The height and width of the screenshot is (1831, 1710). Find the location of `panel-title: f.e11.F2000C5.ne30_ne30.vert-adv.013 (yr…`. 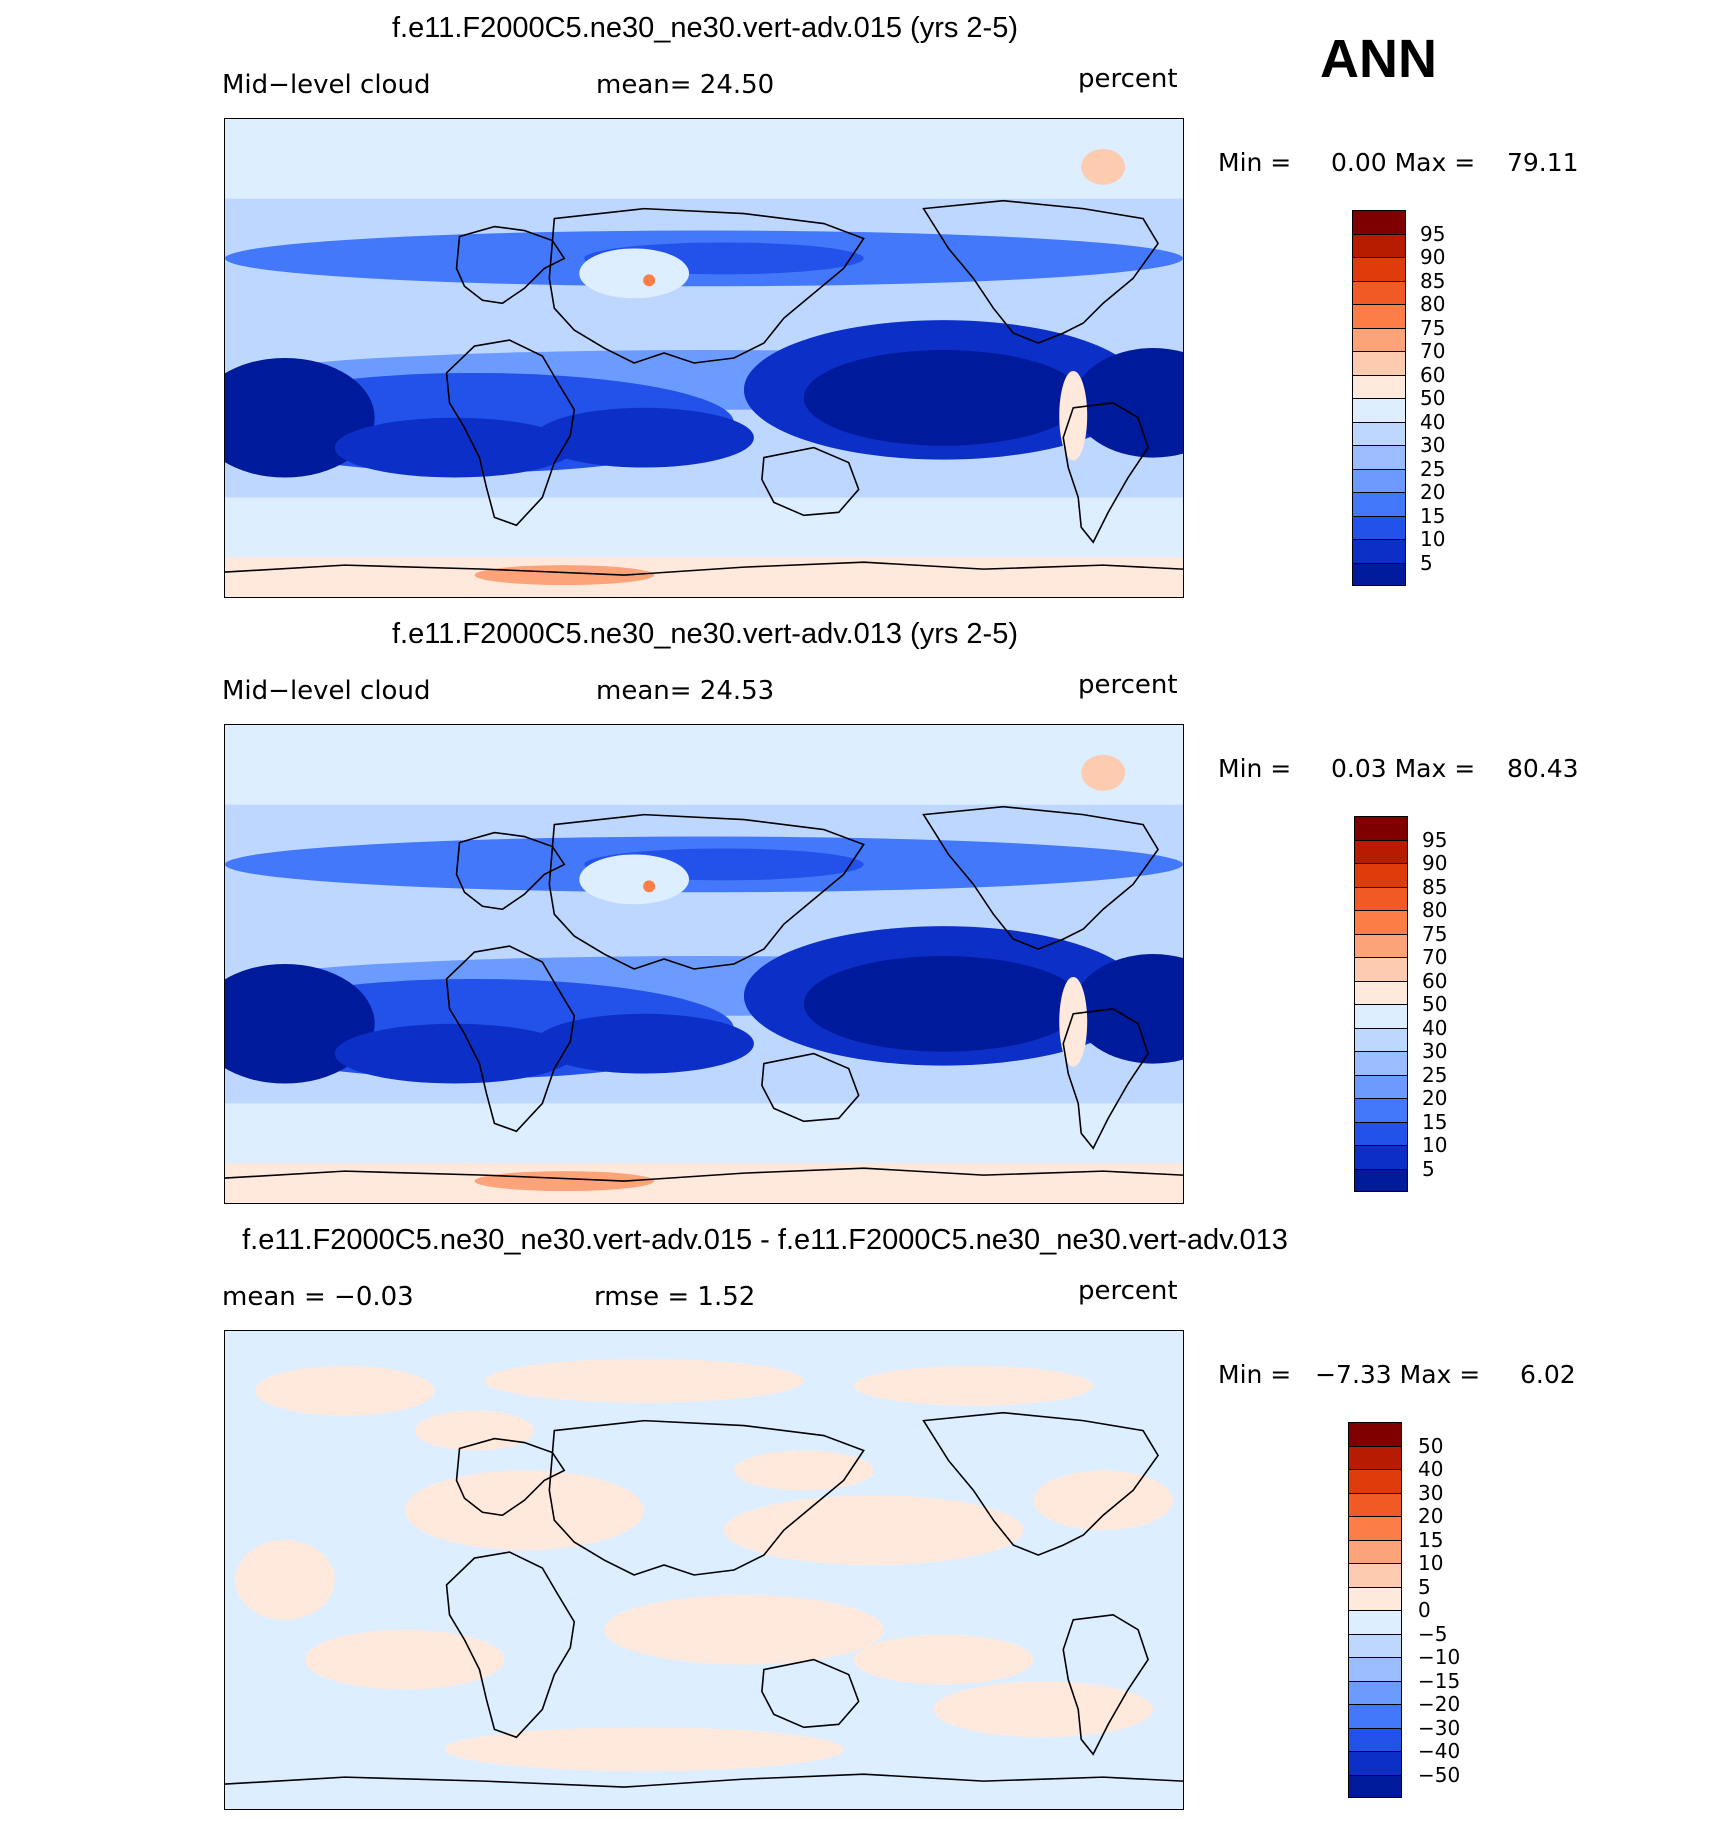

panel-title: f.e11.F2000C5.ne30_ne30.vert-adv.013 (yr… is located at coordinates (705, 634).